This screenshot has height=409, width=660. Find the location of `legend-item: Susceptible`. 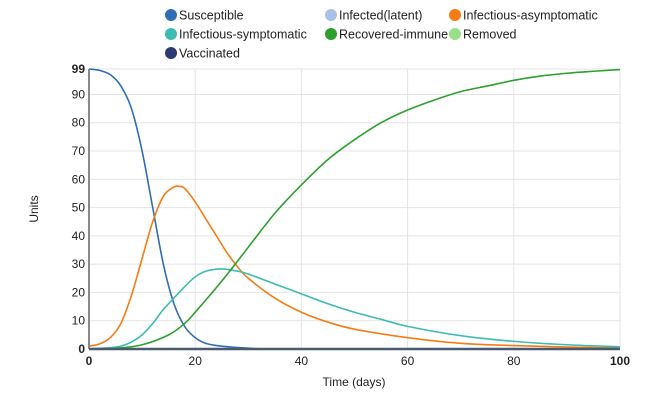

legend-item: Susceptible is located at coordinates (204, 16).